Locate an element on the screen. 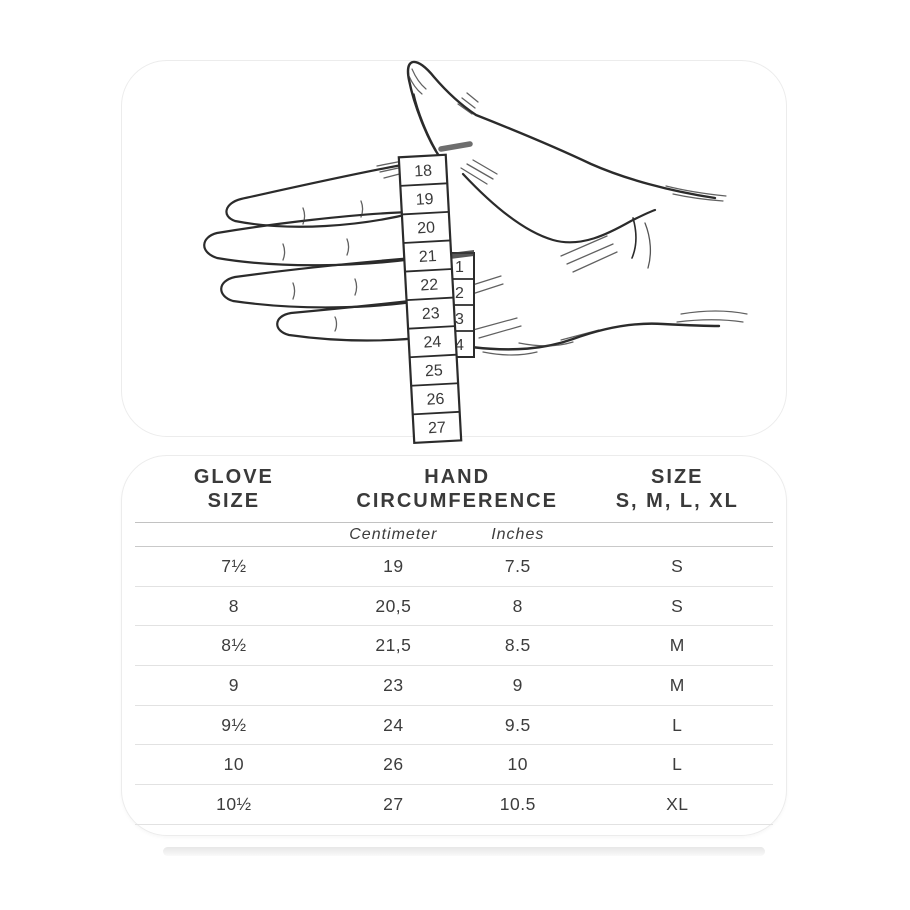 The width and height of the screenshot is (910, 910). knuckle-creases is located at coordinates (323, 266).